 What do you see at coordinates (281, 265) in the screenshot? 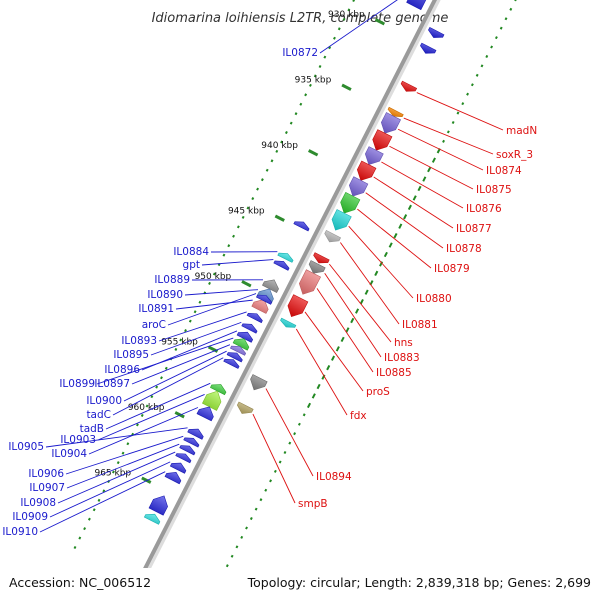
I see `gene-gpt` at bounding box center [281, 265].